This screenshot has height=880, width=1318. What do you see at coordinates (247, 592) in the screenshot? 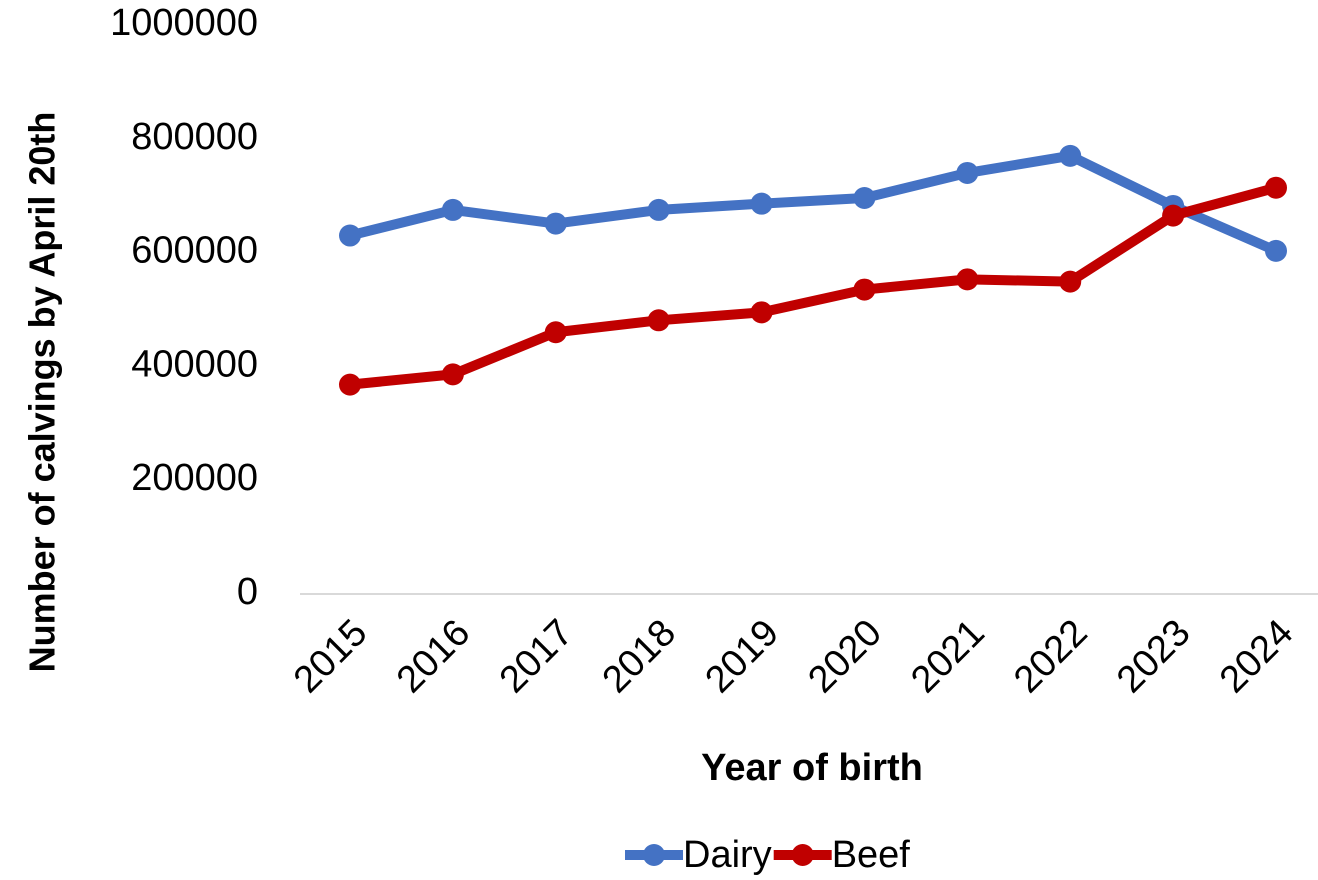
I see `y-tick-label: 0` at bounding box center [247, 592].